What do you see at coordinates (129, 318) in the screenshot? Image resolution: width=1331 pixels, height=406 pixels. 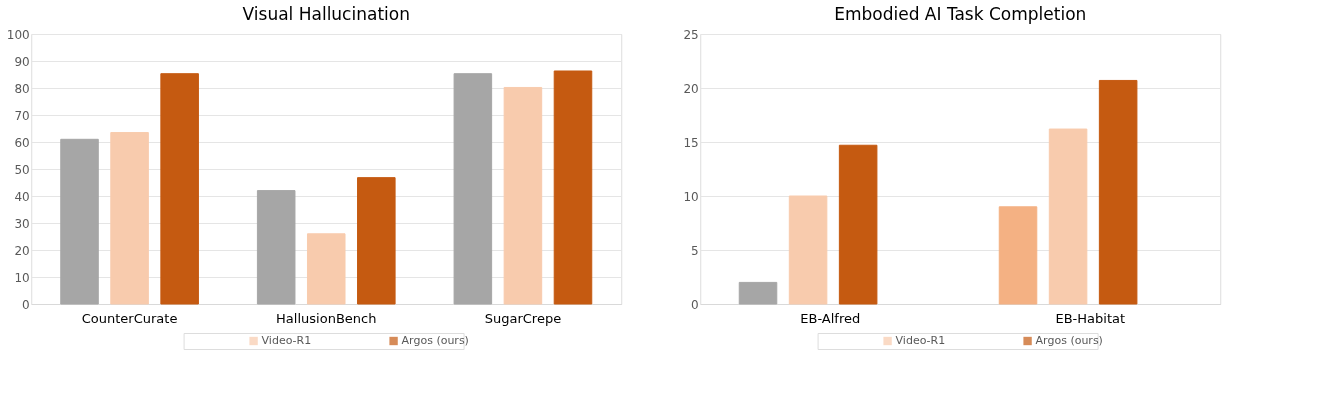 I see `x-tick-label: CounterCurate` at bounding box center [129, 318].